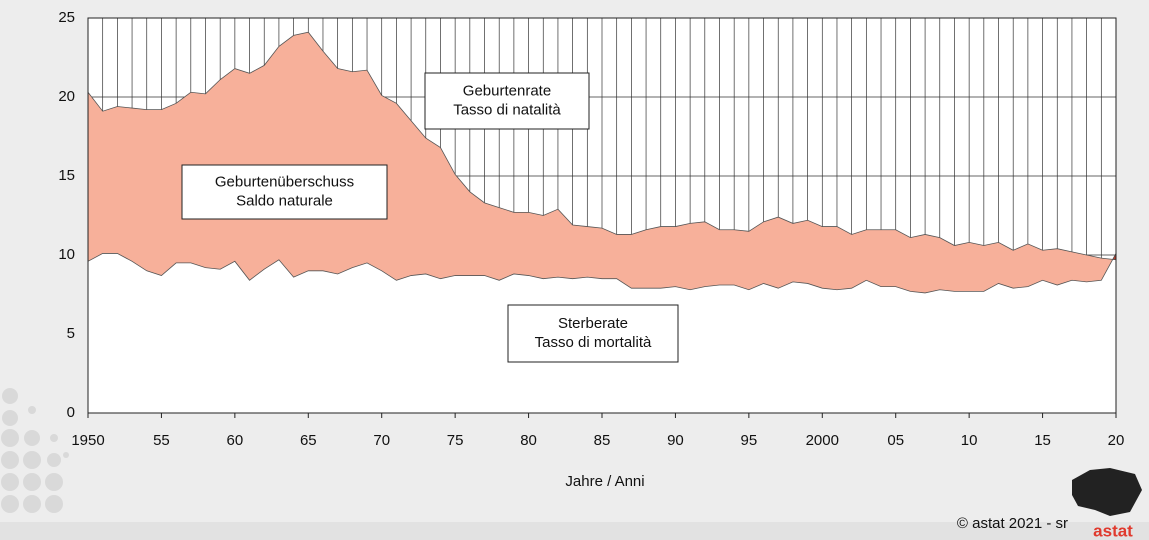  Describe the element at coordinates (1113, 530) in the screenshot. I see `logo-text: astat` at that location.